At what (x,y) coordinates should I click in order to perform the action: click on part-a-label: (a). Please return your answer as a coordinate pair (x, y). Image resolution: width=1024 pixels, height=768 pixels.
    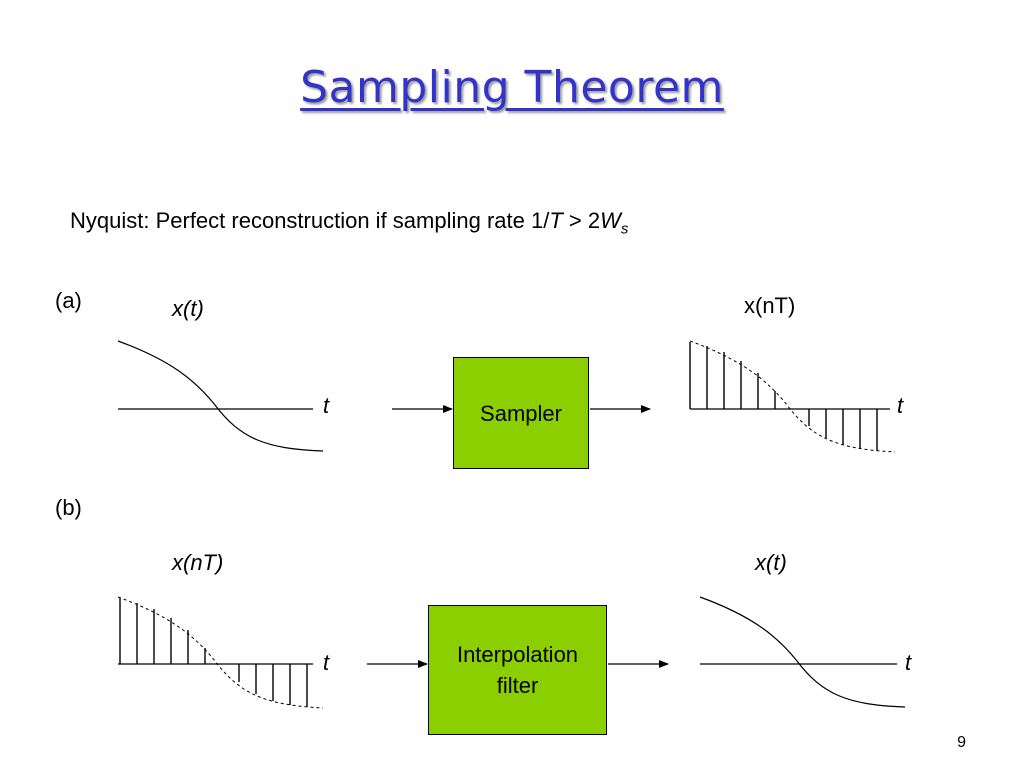
    Looking at the image, I should click on (68, 300).